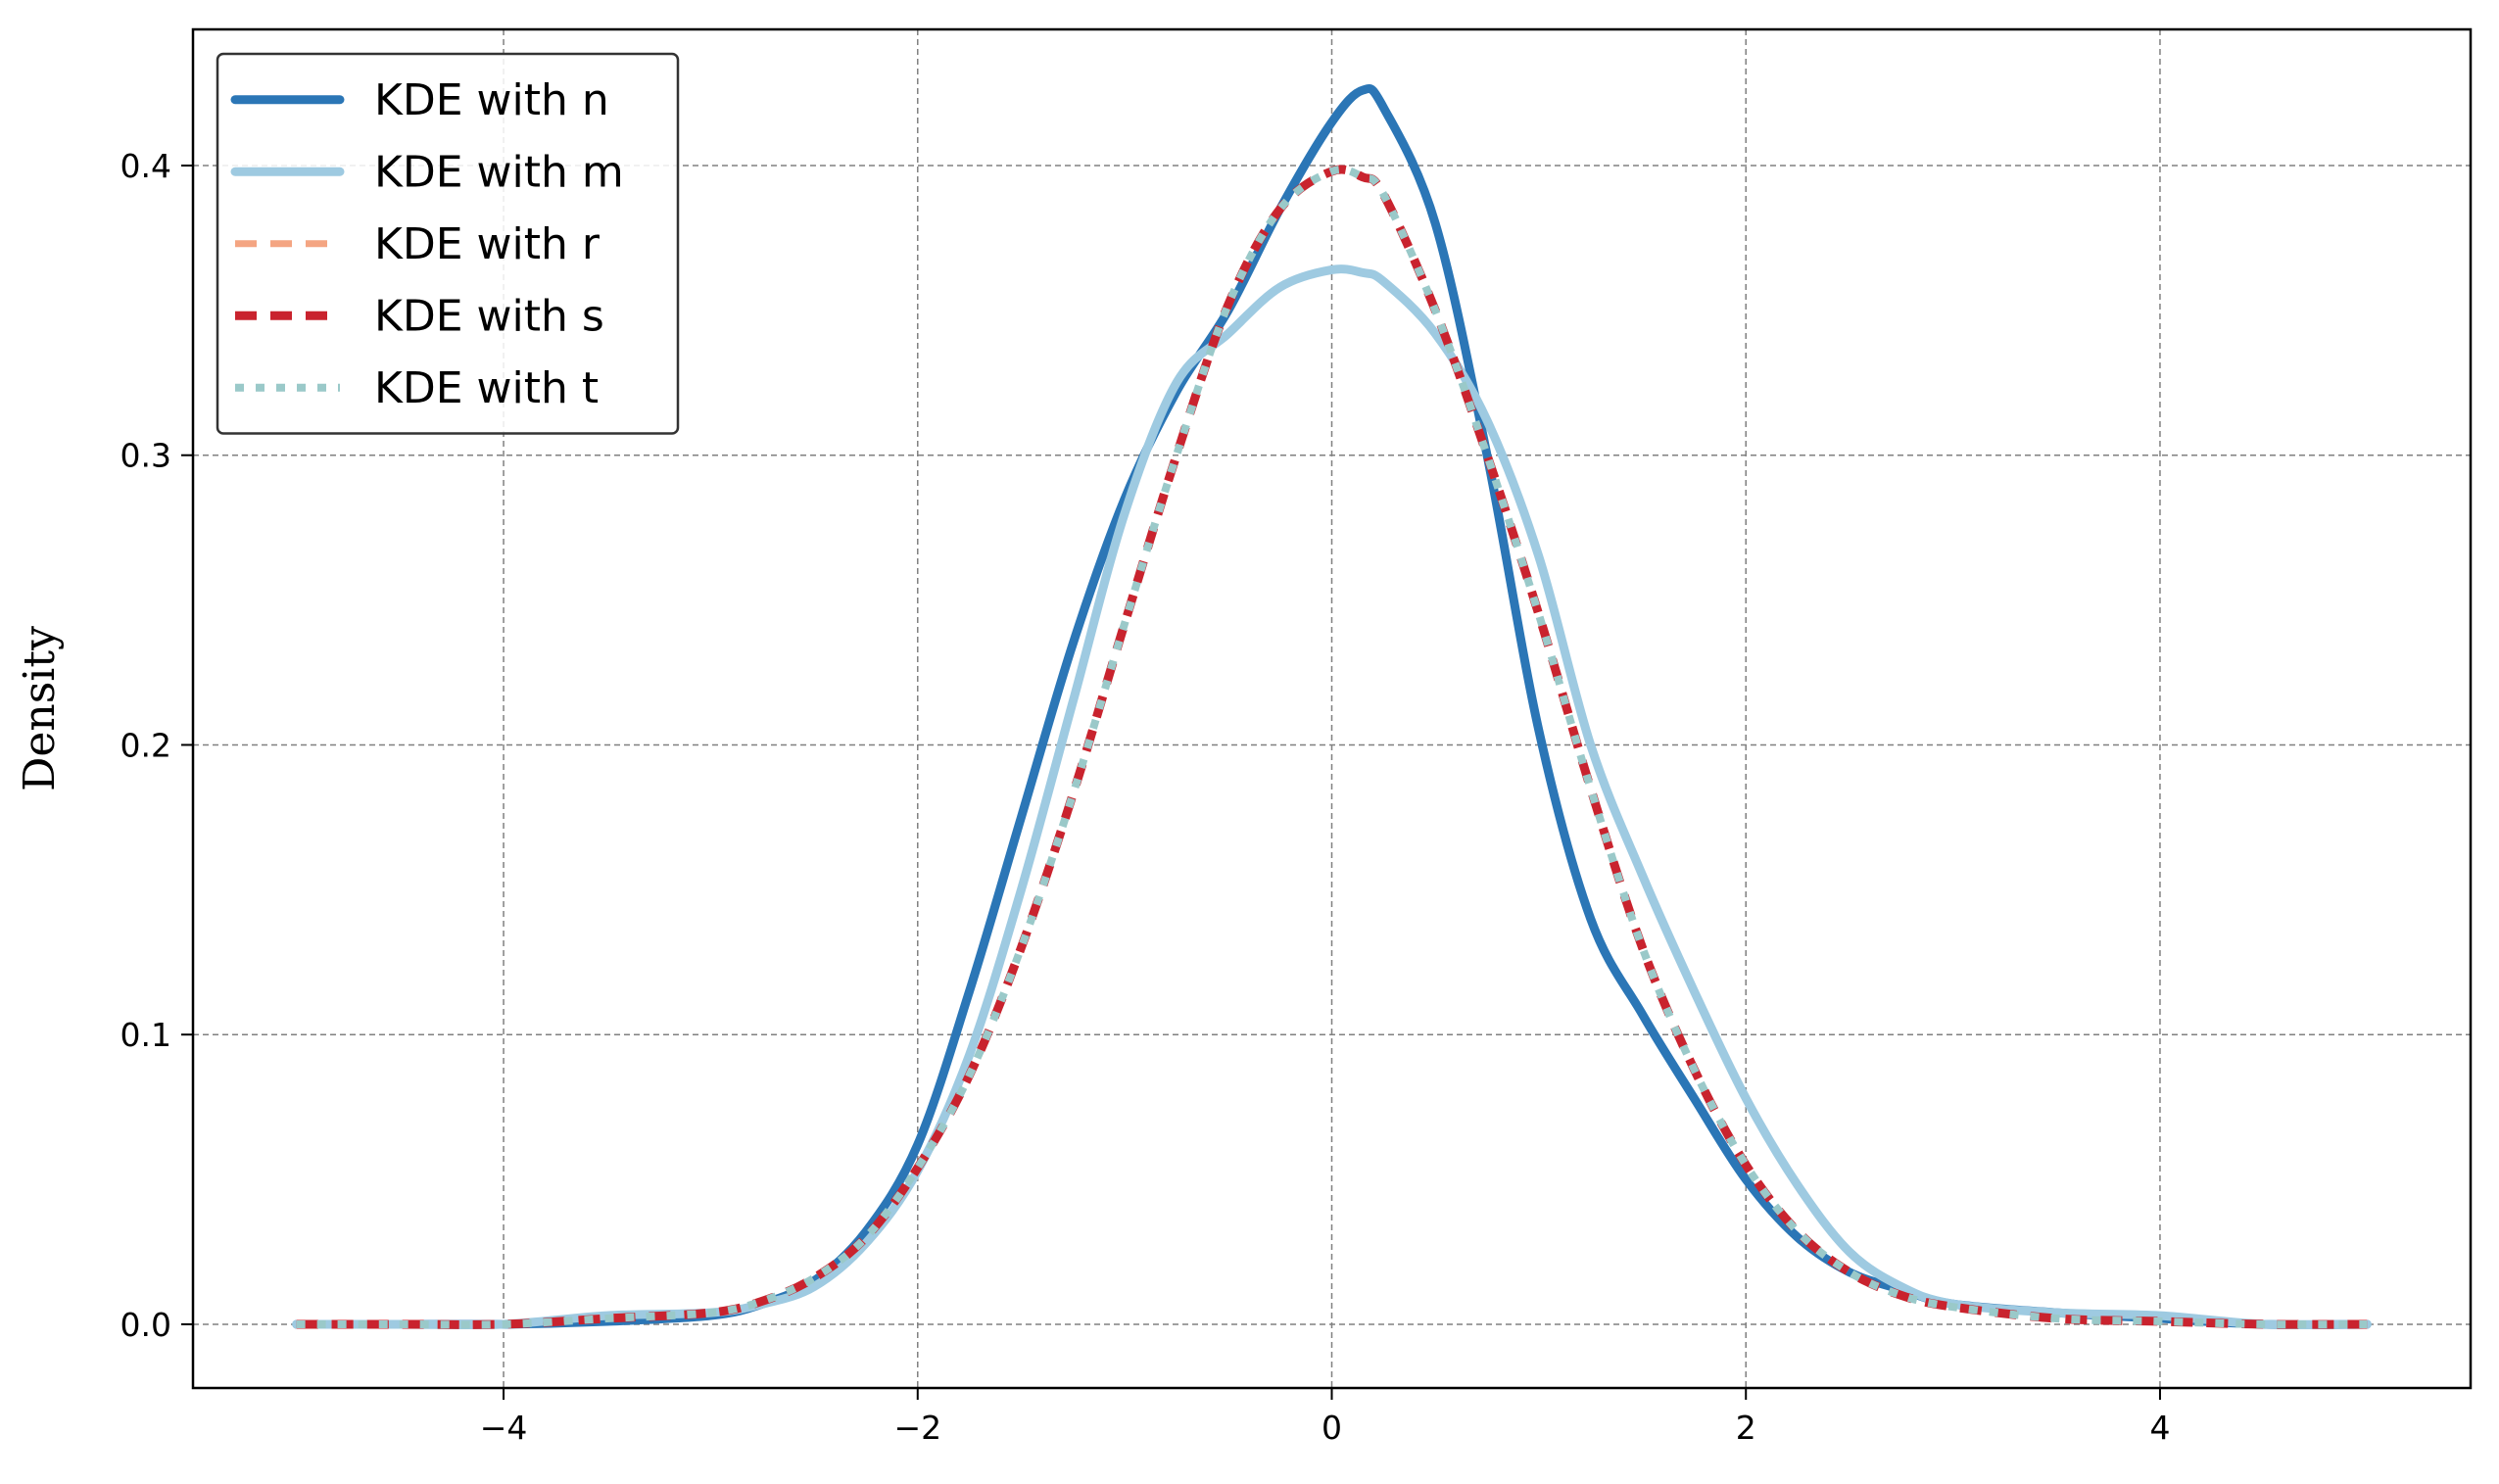 The image size is (2499, 1484). What do you see at coordinates (145, 456) in the screenshot?
I see `y-tick-label: 0.3` at bounding box center [145, 456].